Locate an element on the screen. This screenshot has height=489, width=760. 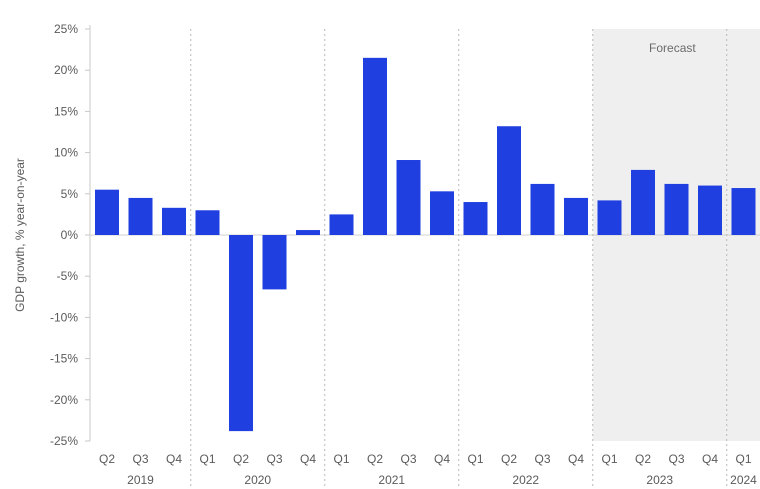
y-tick-label: 20% is located at coordinates (66, 70).